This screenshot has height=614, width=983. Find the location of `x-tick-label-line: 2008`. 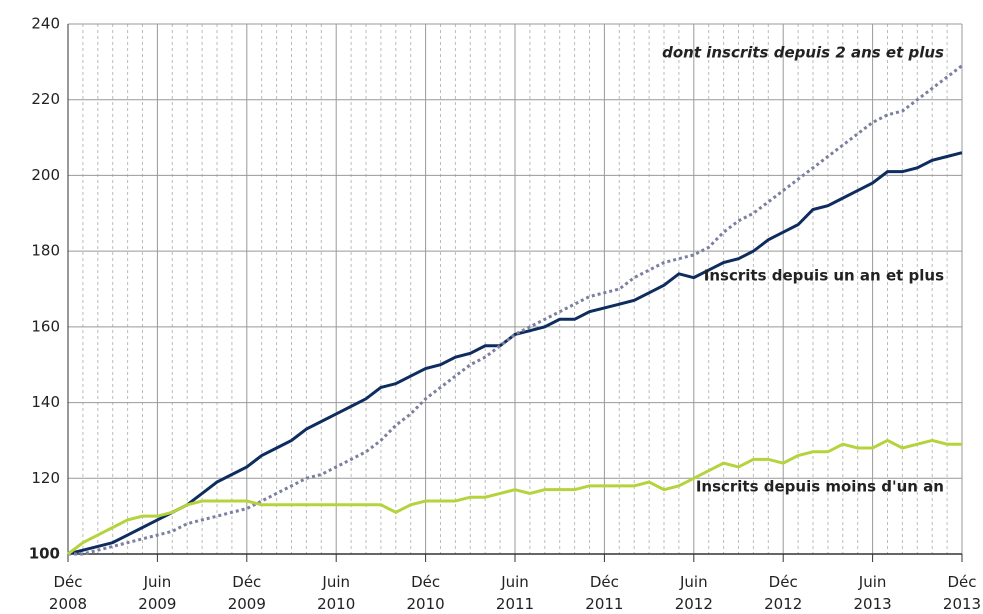

x-tick-label-line: 2008 is located at coordinates (68, 604).